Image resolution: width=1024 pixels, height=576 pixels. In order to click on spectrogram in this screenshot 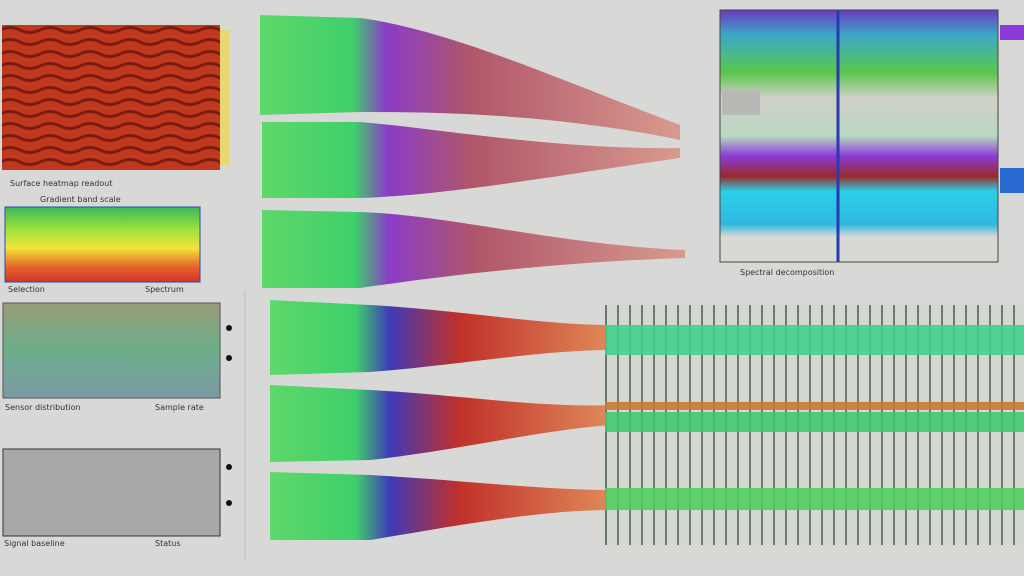, I will do `click(859, 136)`.